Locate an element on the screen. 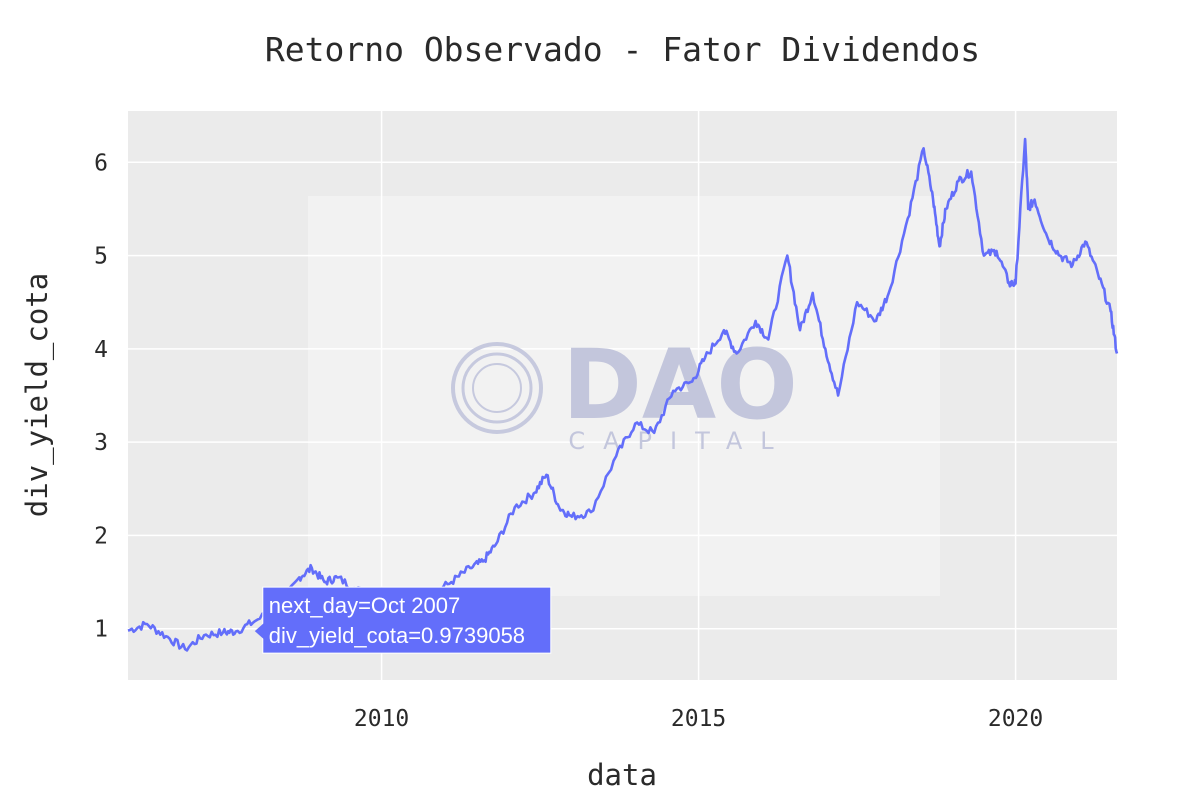  x-tick-label: 2020 is located at coordinates (1015, 719).